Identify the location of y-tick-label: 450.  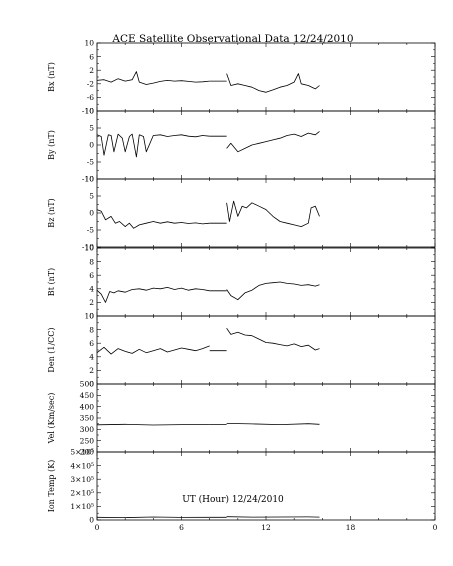
(87, 395).